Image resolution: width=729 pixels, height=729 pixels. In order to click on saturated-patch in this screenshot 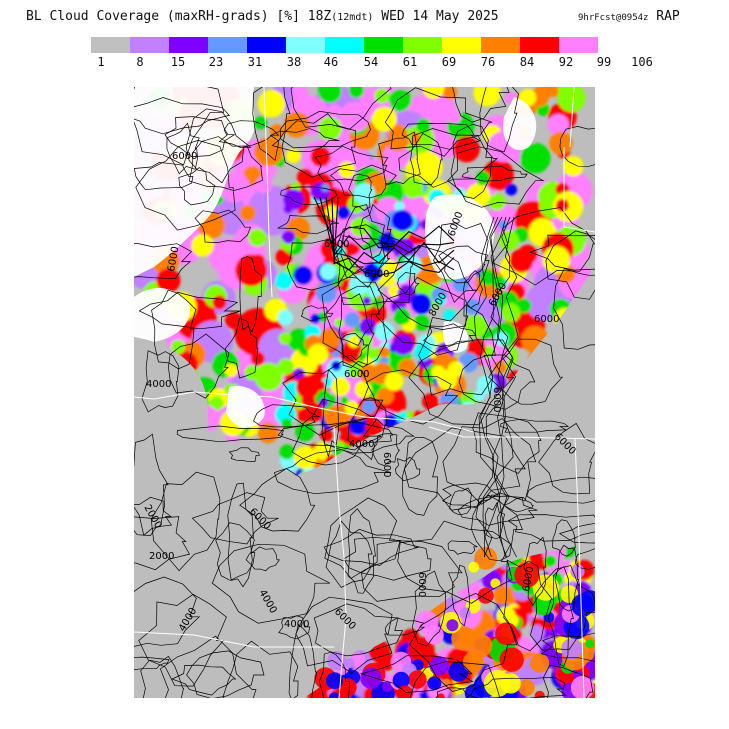, I will do `click(162, 314)`.